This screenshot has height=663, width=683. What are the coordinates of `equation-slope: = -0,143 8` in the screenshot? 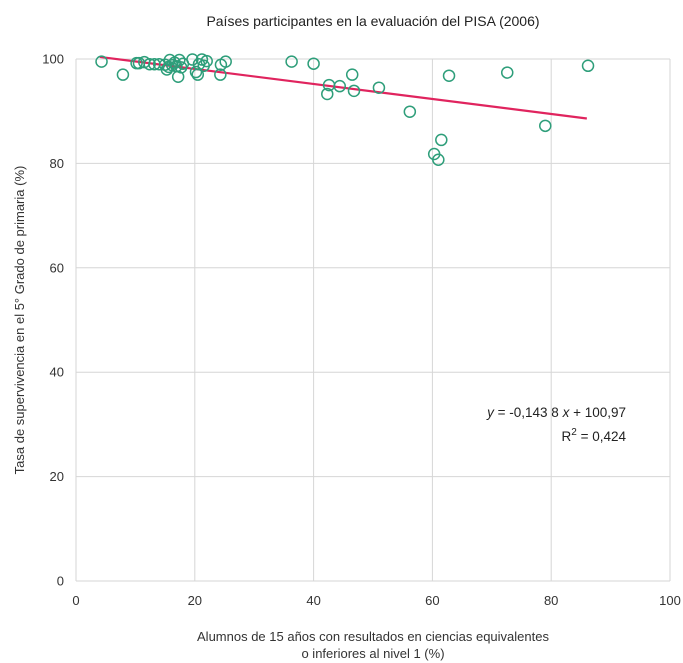 It's located at (528, 412).